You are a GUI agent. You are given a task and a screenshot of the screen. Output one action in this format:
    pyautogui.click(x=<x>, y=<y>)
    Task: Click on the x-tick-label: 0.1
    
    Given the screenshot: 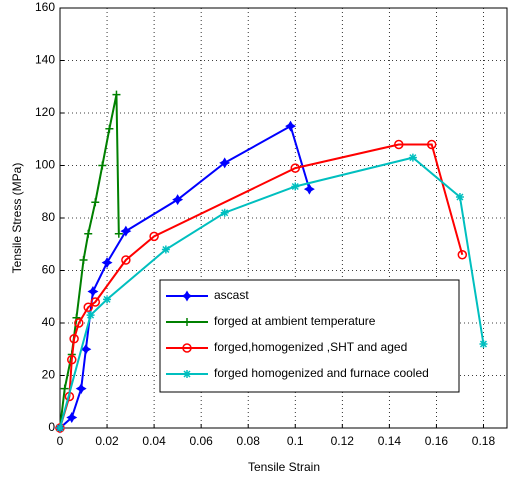 What is the action you would take?
    pyautogui.click(x=295, y=441)
    